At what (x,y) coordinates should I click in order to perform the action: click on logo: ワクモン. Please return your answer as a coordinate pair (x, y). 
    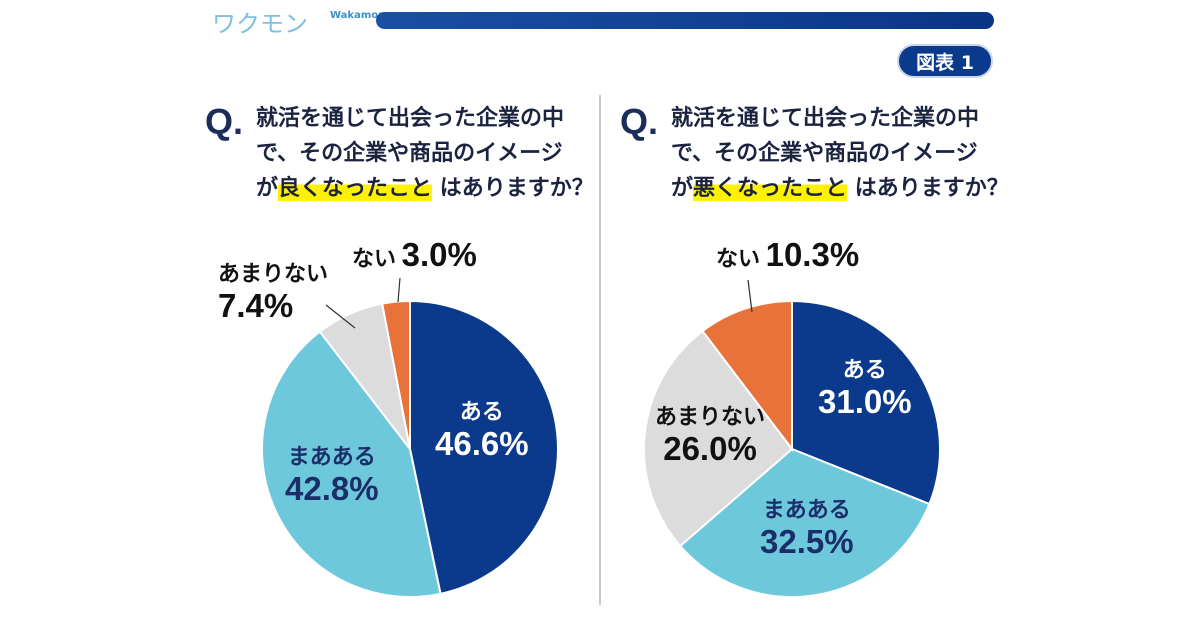
    Looking at the image, I should click on (260, 24).